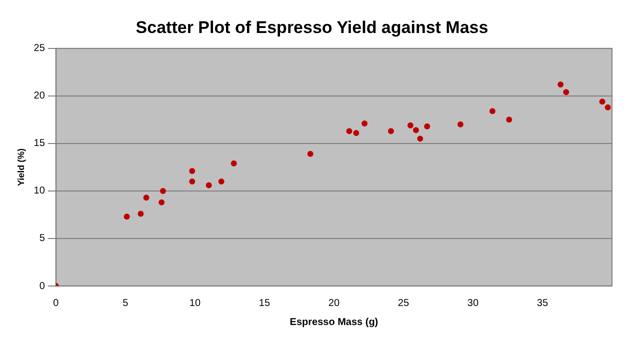  I want to click on x-tick-label: 15, so click(264, 303).